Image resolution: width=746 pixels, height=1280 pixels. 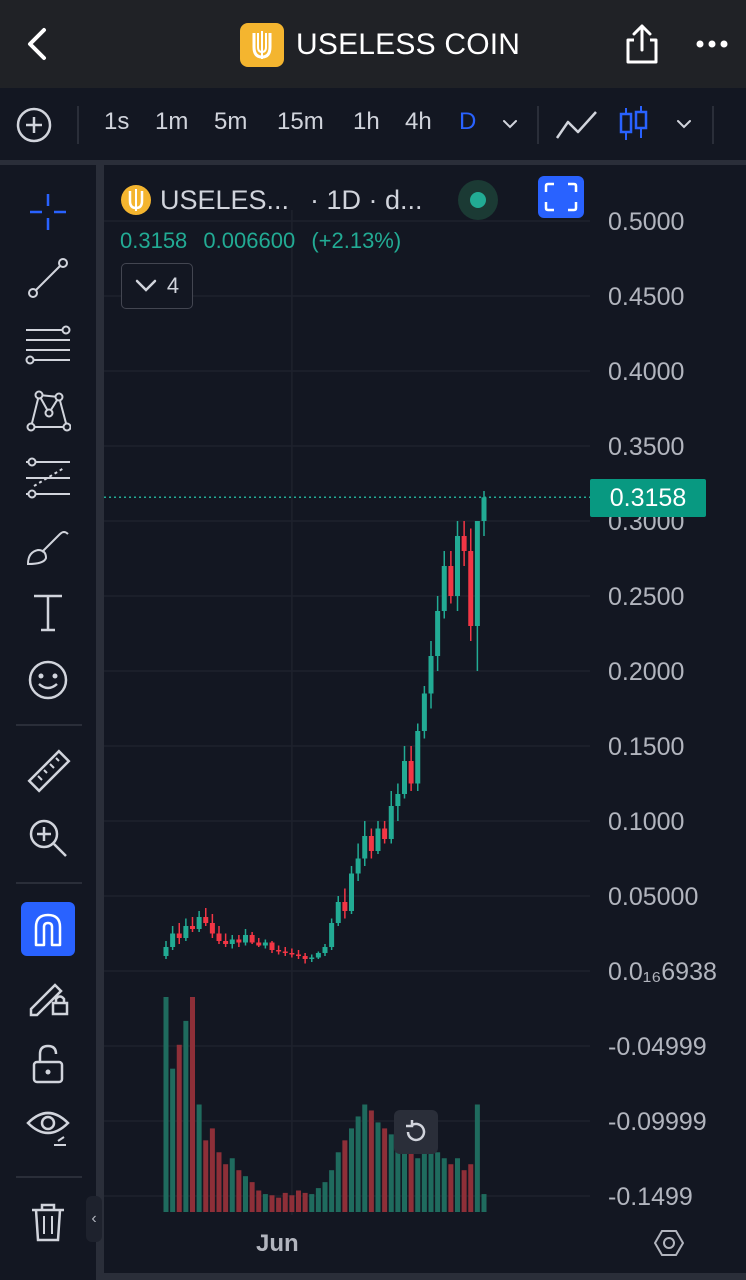 I want to click on settings-icon, so click(x=669, y=1243).